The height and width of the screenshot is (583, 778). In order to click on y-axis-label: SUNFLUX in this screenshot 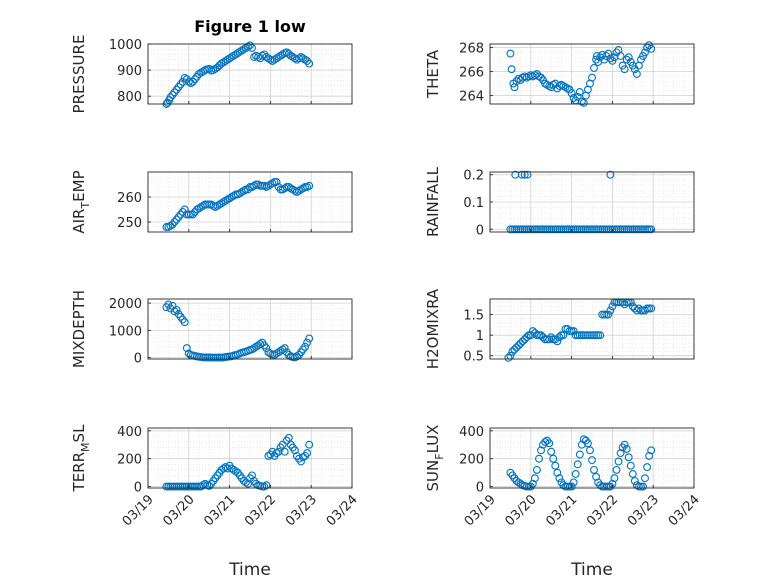, I will do `click(435, 458)`.